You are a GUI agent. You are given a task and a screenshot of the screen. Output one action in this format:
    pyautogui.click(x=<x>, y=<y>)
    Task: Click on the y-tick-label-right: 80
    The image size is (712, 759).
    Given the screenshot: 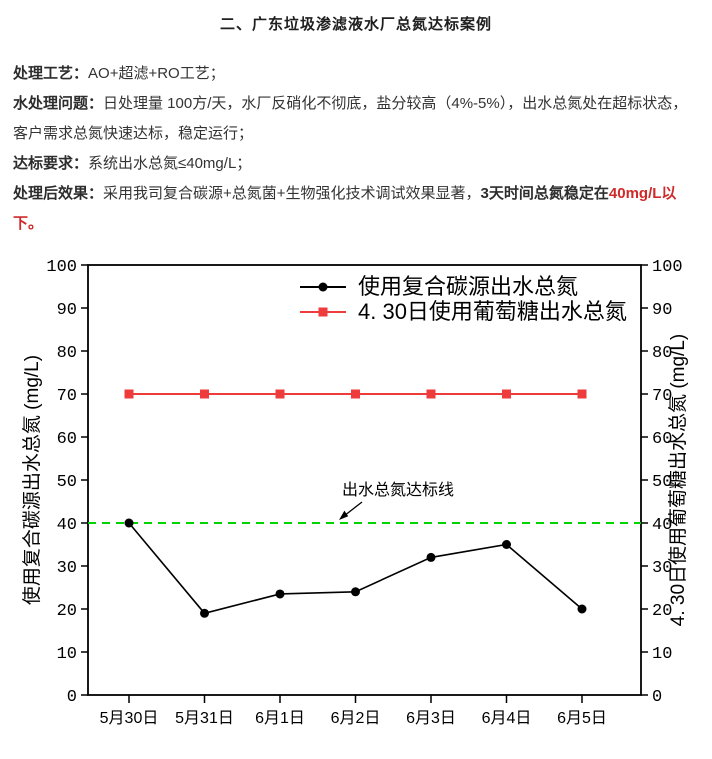 What is the action you would take?
    pyautogui.click(x=662, y=353)
    